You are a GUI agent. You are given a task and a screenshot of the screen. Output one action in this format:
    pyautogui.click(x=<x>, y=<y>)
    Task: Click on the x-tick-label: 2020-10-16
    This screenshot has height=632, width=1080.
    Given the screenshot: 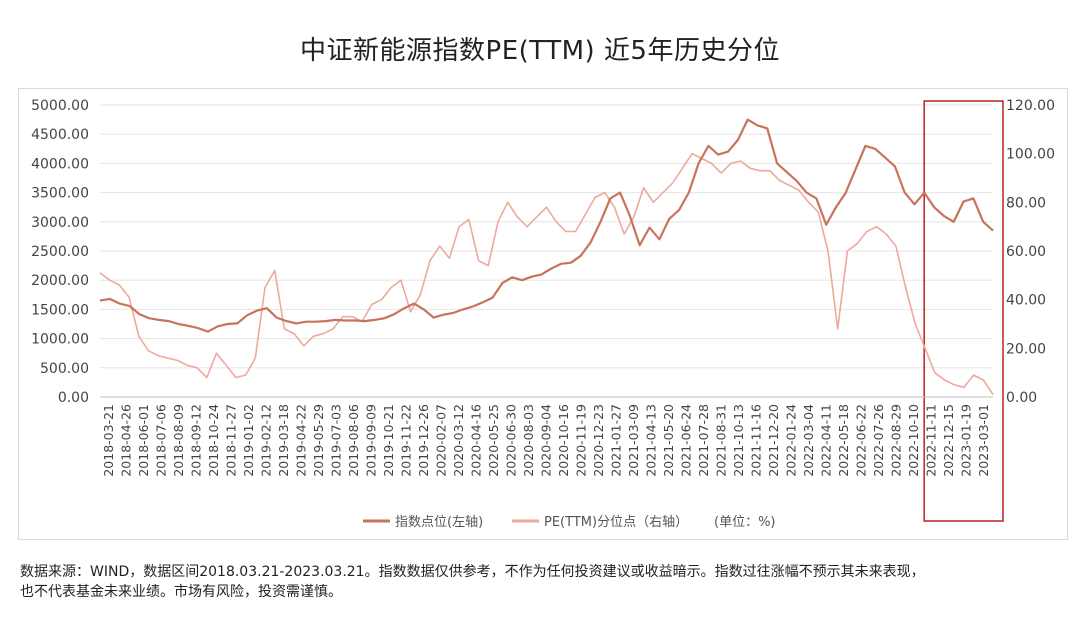 What is the action you would take?
    pyautogui.click(x=563, y=440)
    